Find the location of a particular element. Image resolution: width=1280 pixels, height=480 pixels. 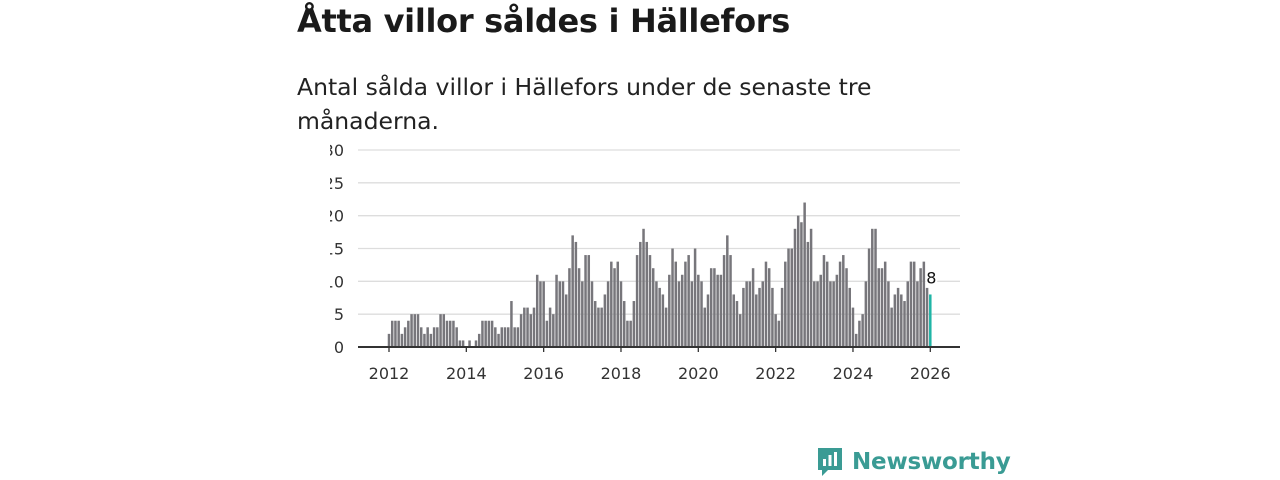

bars is located at coordinates (659, 274).